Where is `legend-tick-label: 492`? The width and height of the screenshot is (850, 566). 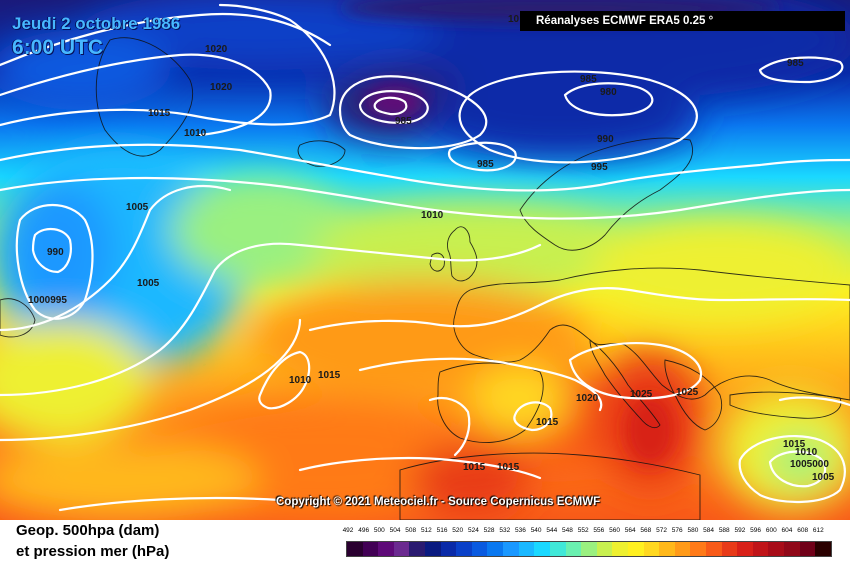 legend-tick-label: 492 is located at coordinates (348, 530).